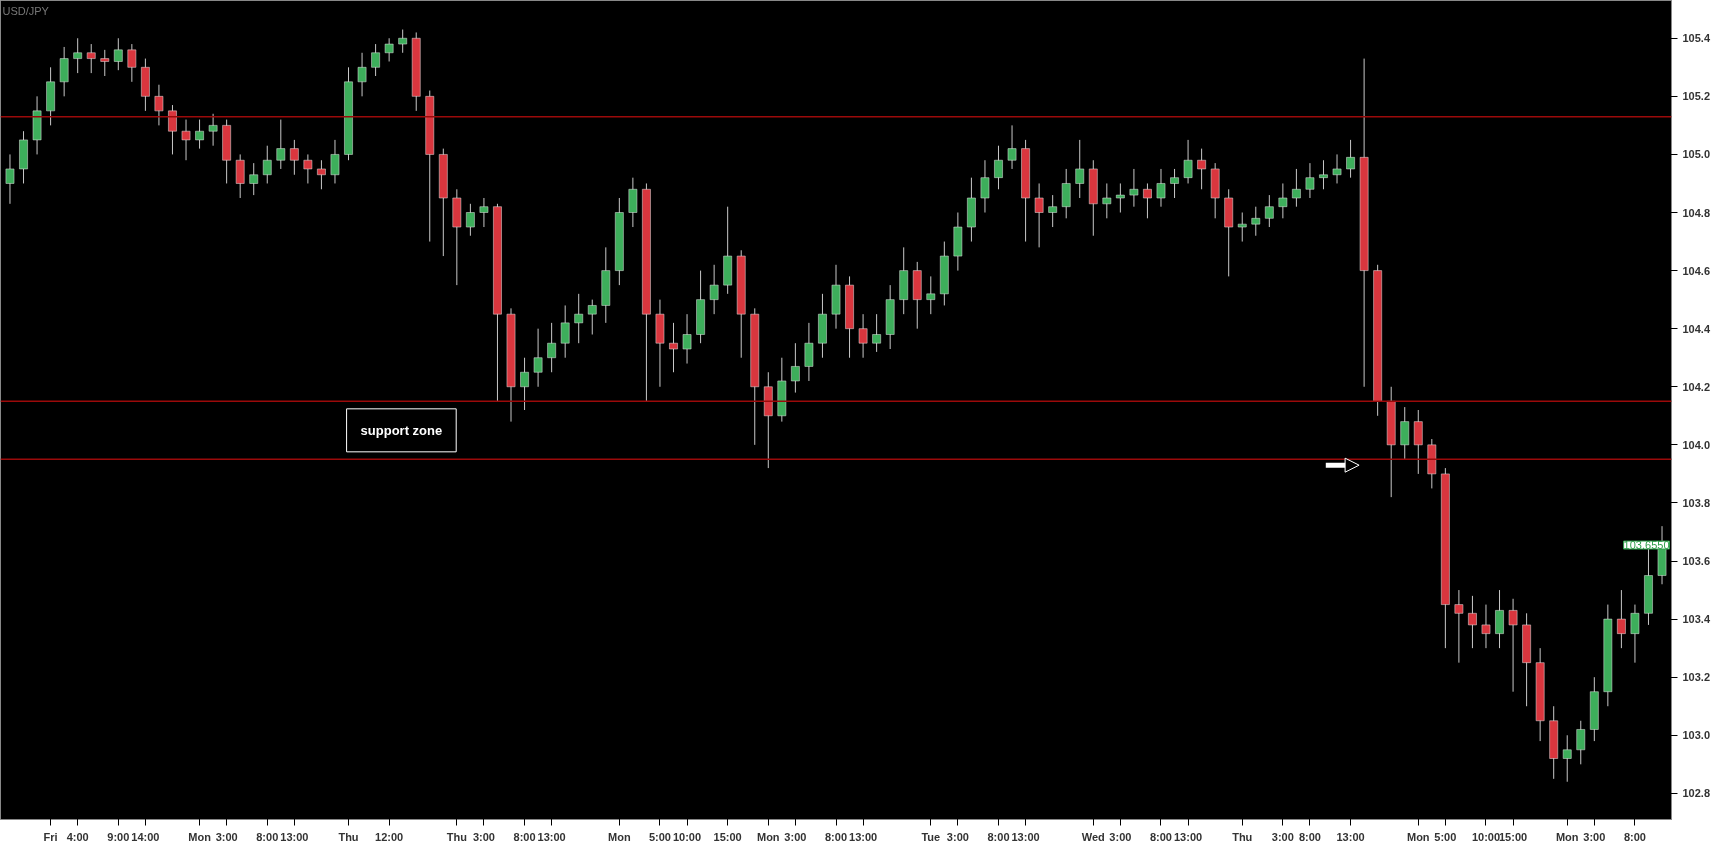 This screenshot has height=845, width=1713. I want to click on x-tick-label: Wed, so click(1093, 836).